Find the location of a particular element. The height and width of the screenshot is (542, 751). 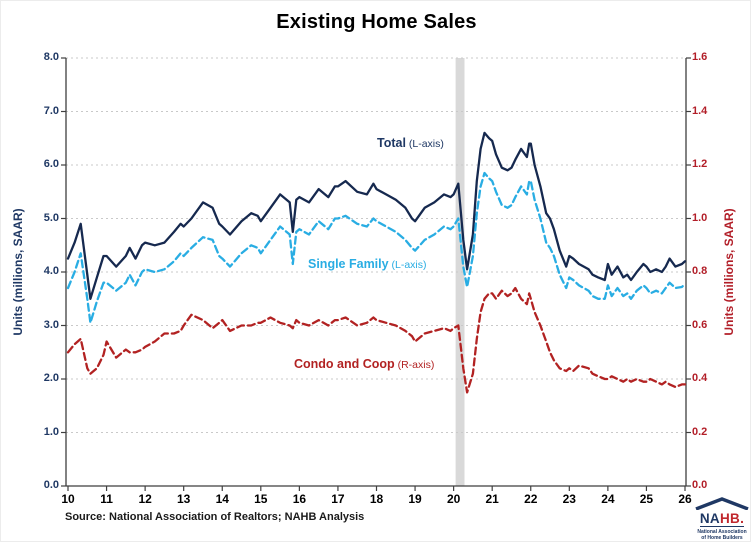

x-axis-tick: 12 is located at coordinates (145, 499).